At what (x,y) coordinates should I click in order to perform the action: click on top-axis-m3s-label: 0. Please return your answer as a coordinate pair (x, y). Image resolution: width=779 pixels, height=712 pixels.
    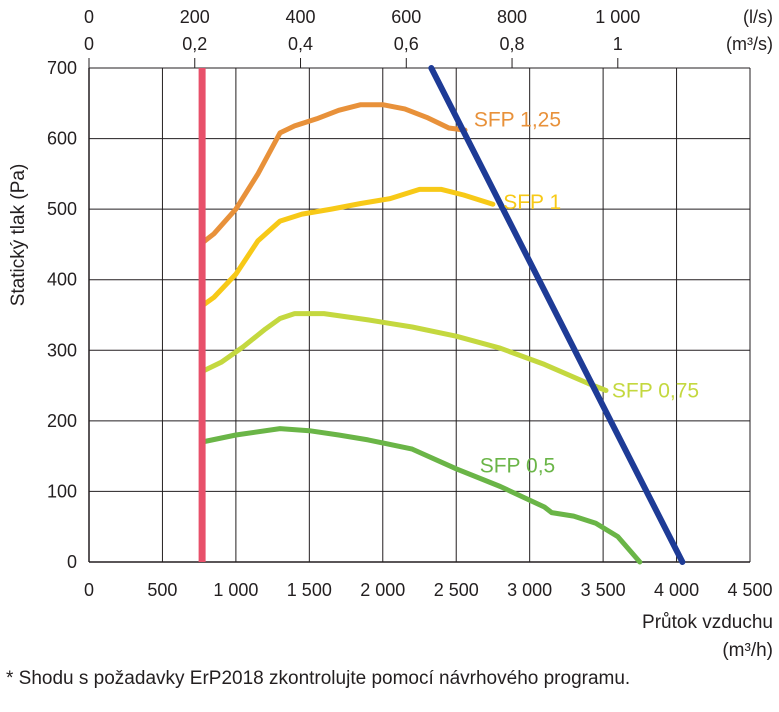
    Looking at the image, I should click on (89, 44).